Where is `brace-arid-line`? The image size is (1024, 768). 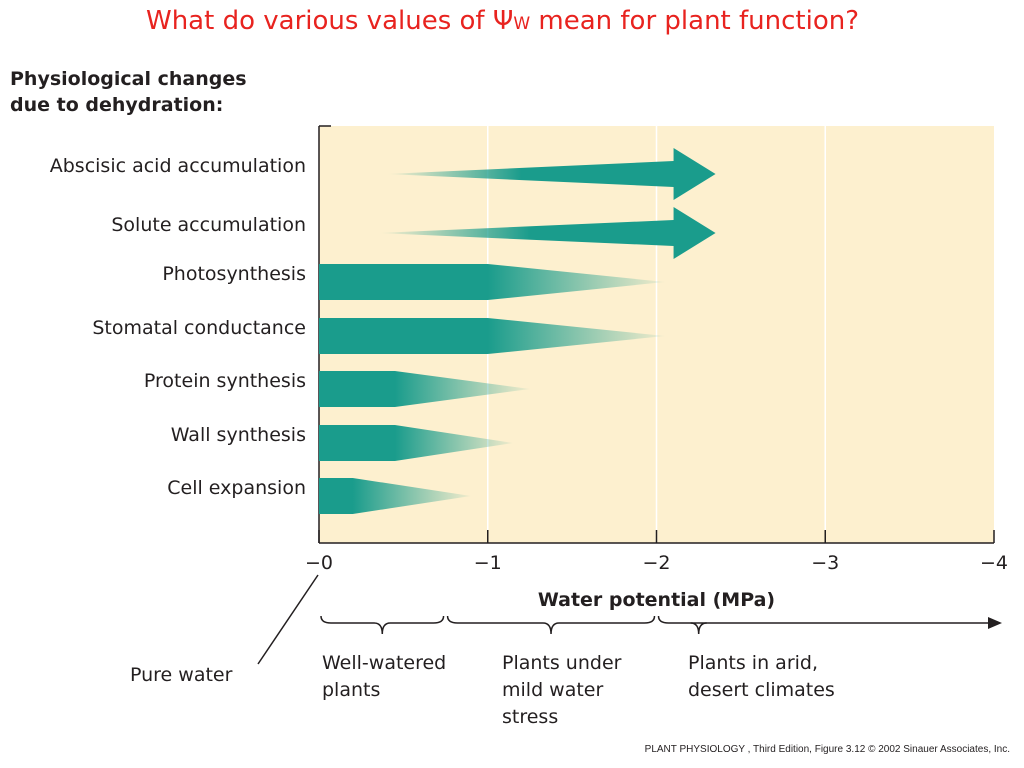
brace-arid-line is located at coordinates (823, 619).